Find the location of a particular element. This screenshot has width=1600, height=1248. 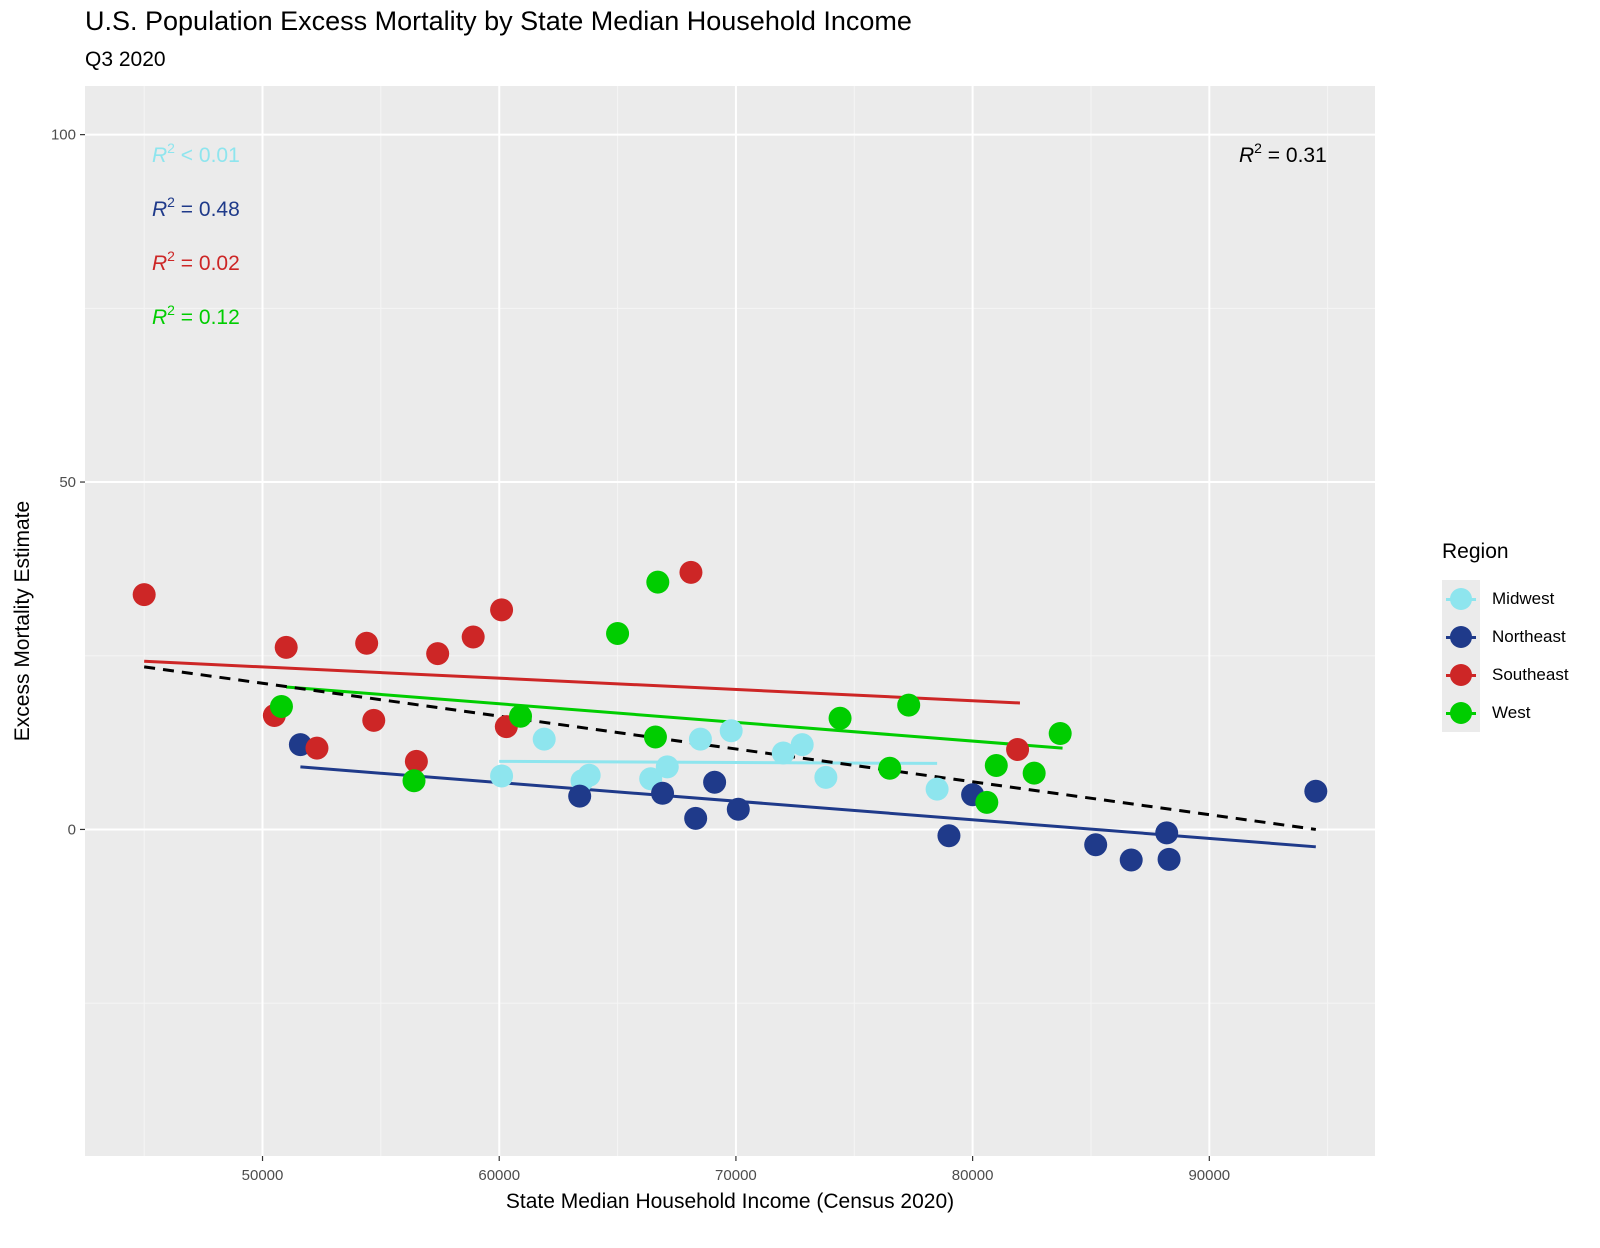

legend-label: Midwest is located at coordinates (1523, 598).